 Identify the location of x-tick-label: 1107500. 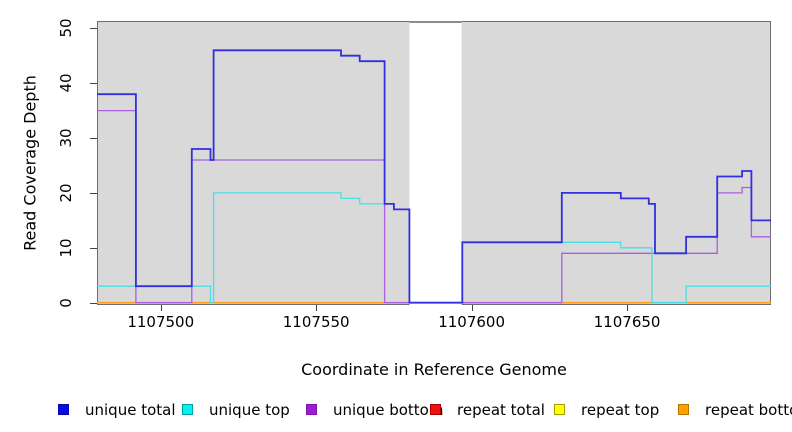
(161, 322).